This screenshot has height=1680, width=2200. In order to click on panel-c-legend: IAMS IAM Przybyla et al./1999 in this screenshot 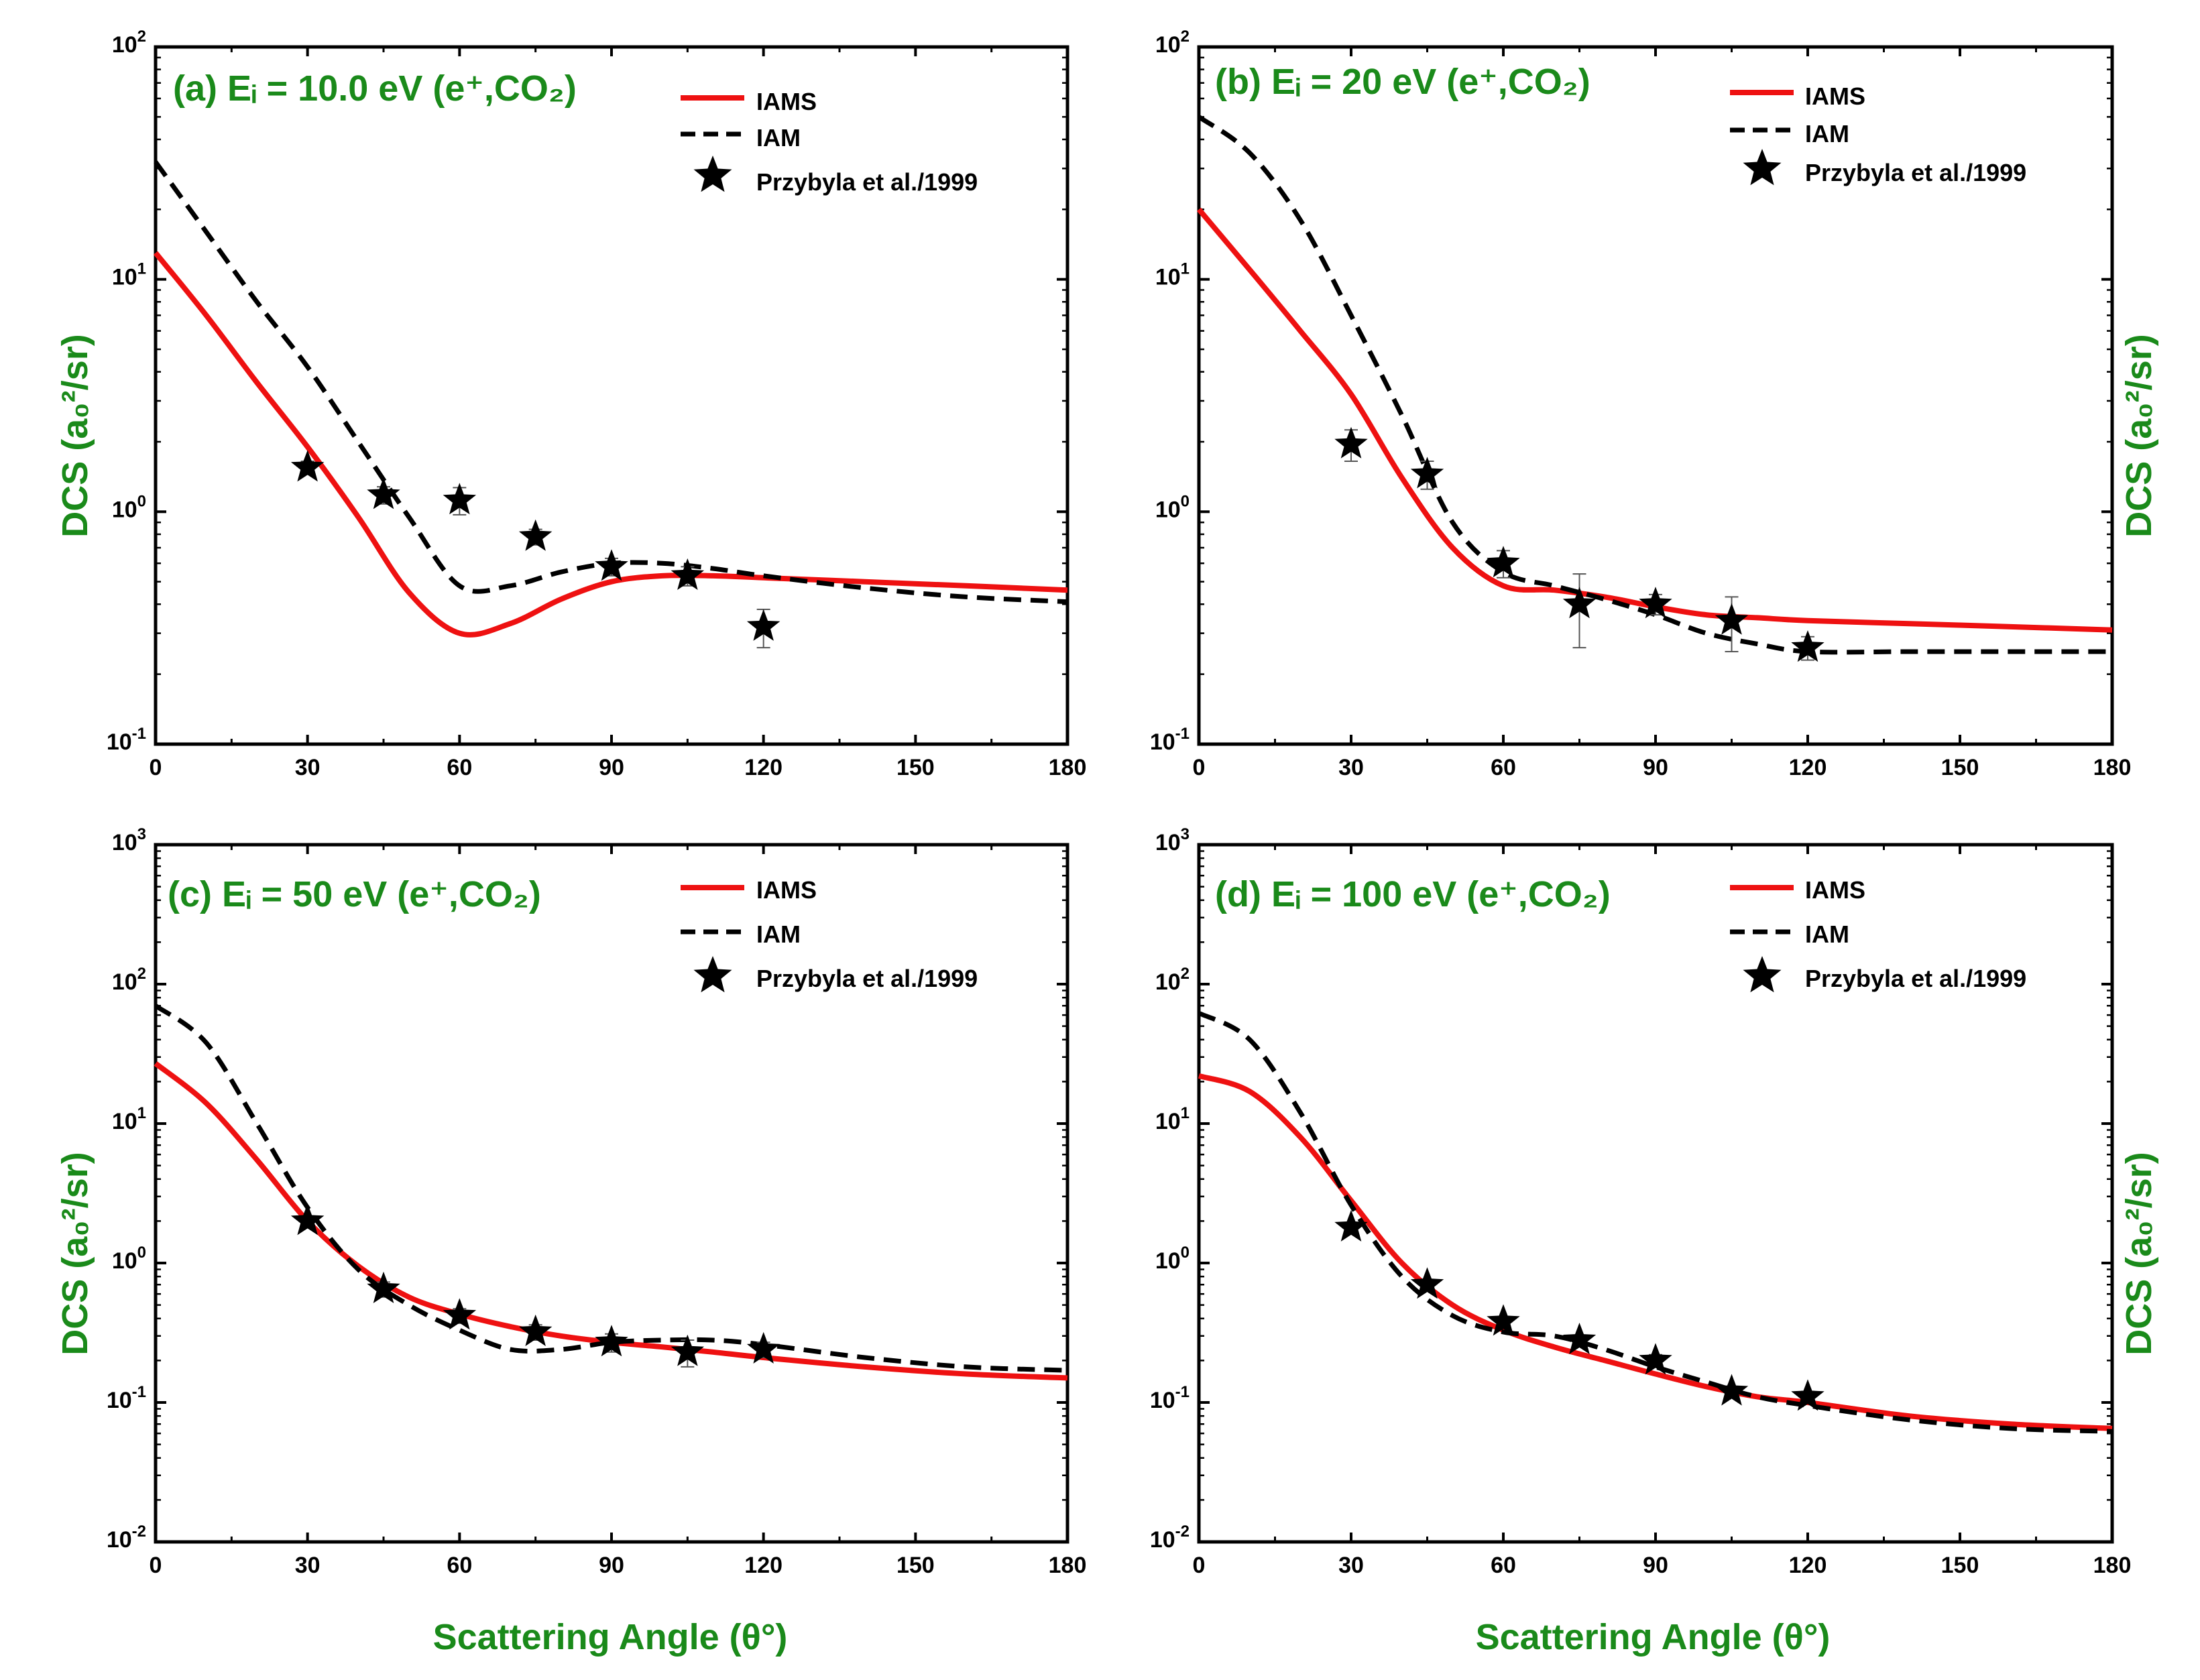, I will do `click(829, 934)`.